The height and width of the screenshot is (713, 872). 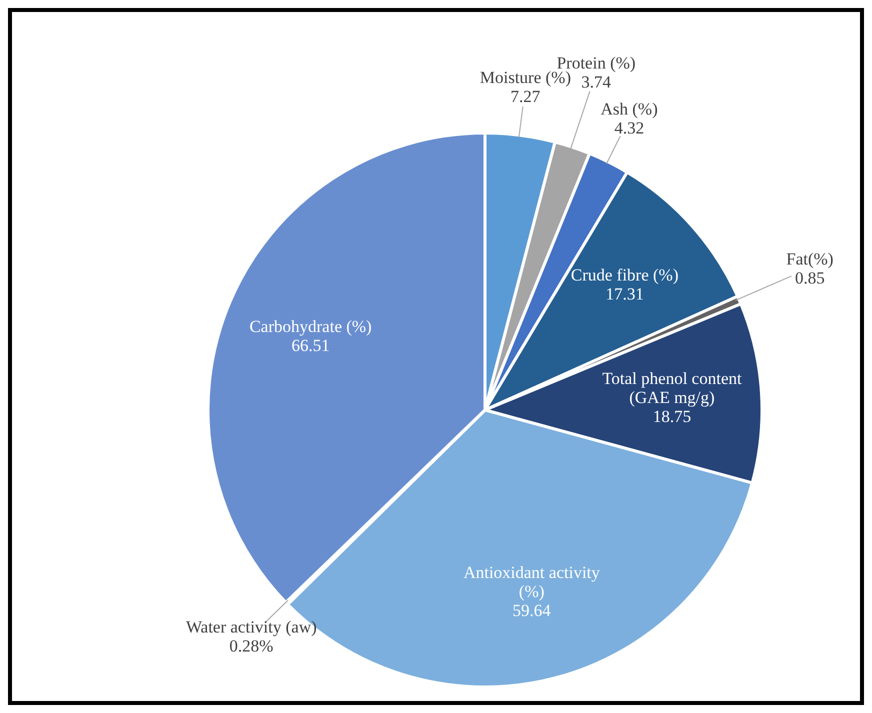 I want to click on slice-label: Antioxidant activity (%), so click(x=531, y=582).